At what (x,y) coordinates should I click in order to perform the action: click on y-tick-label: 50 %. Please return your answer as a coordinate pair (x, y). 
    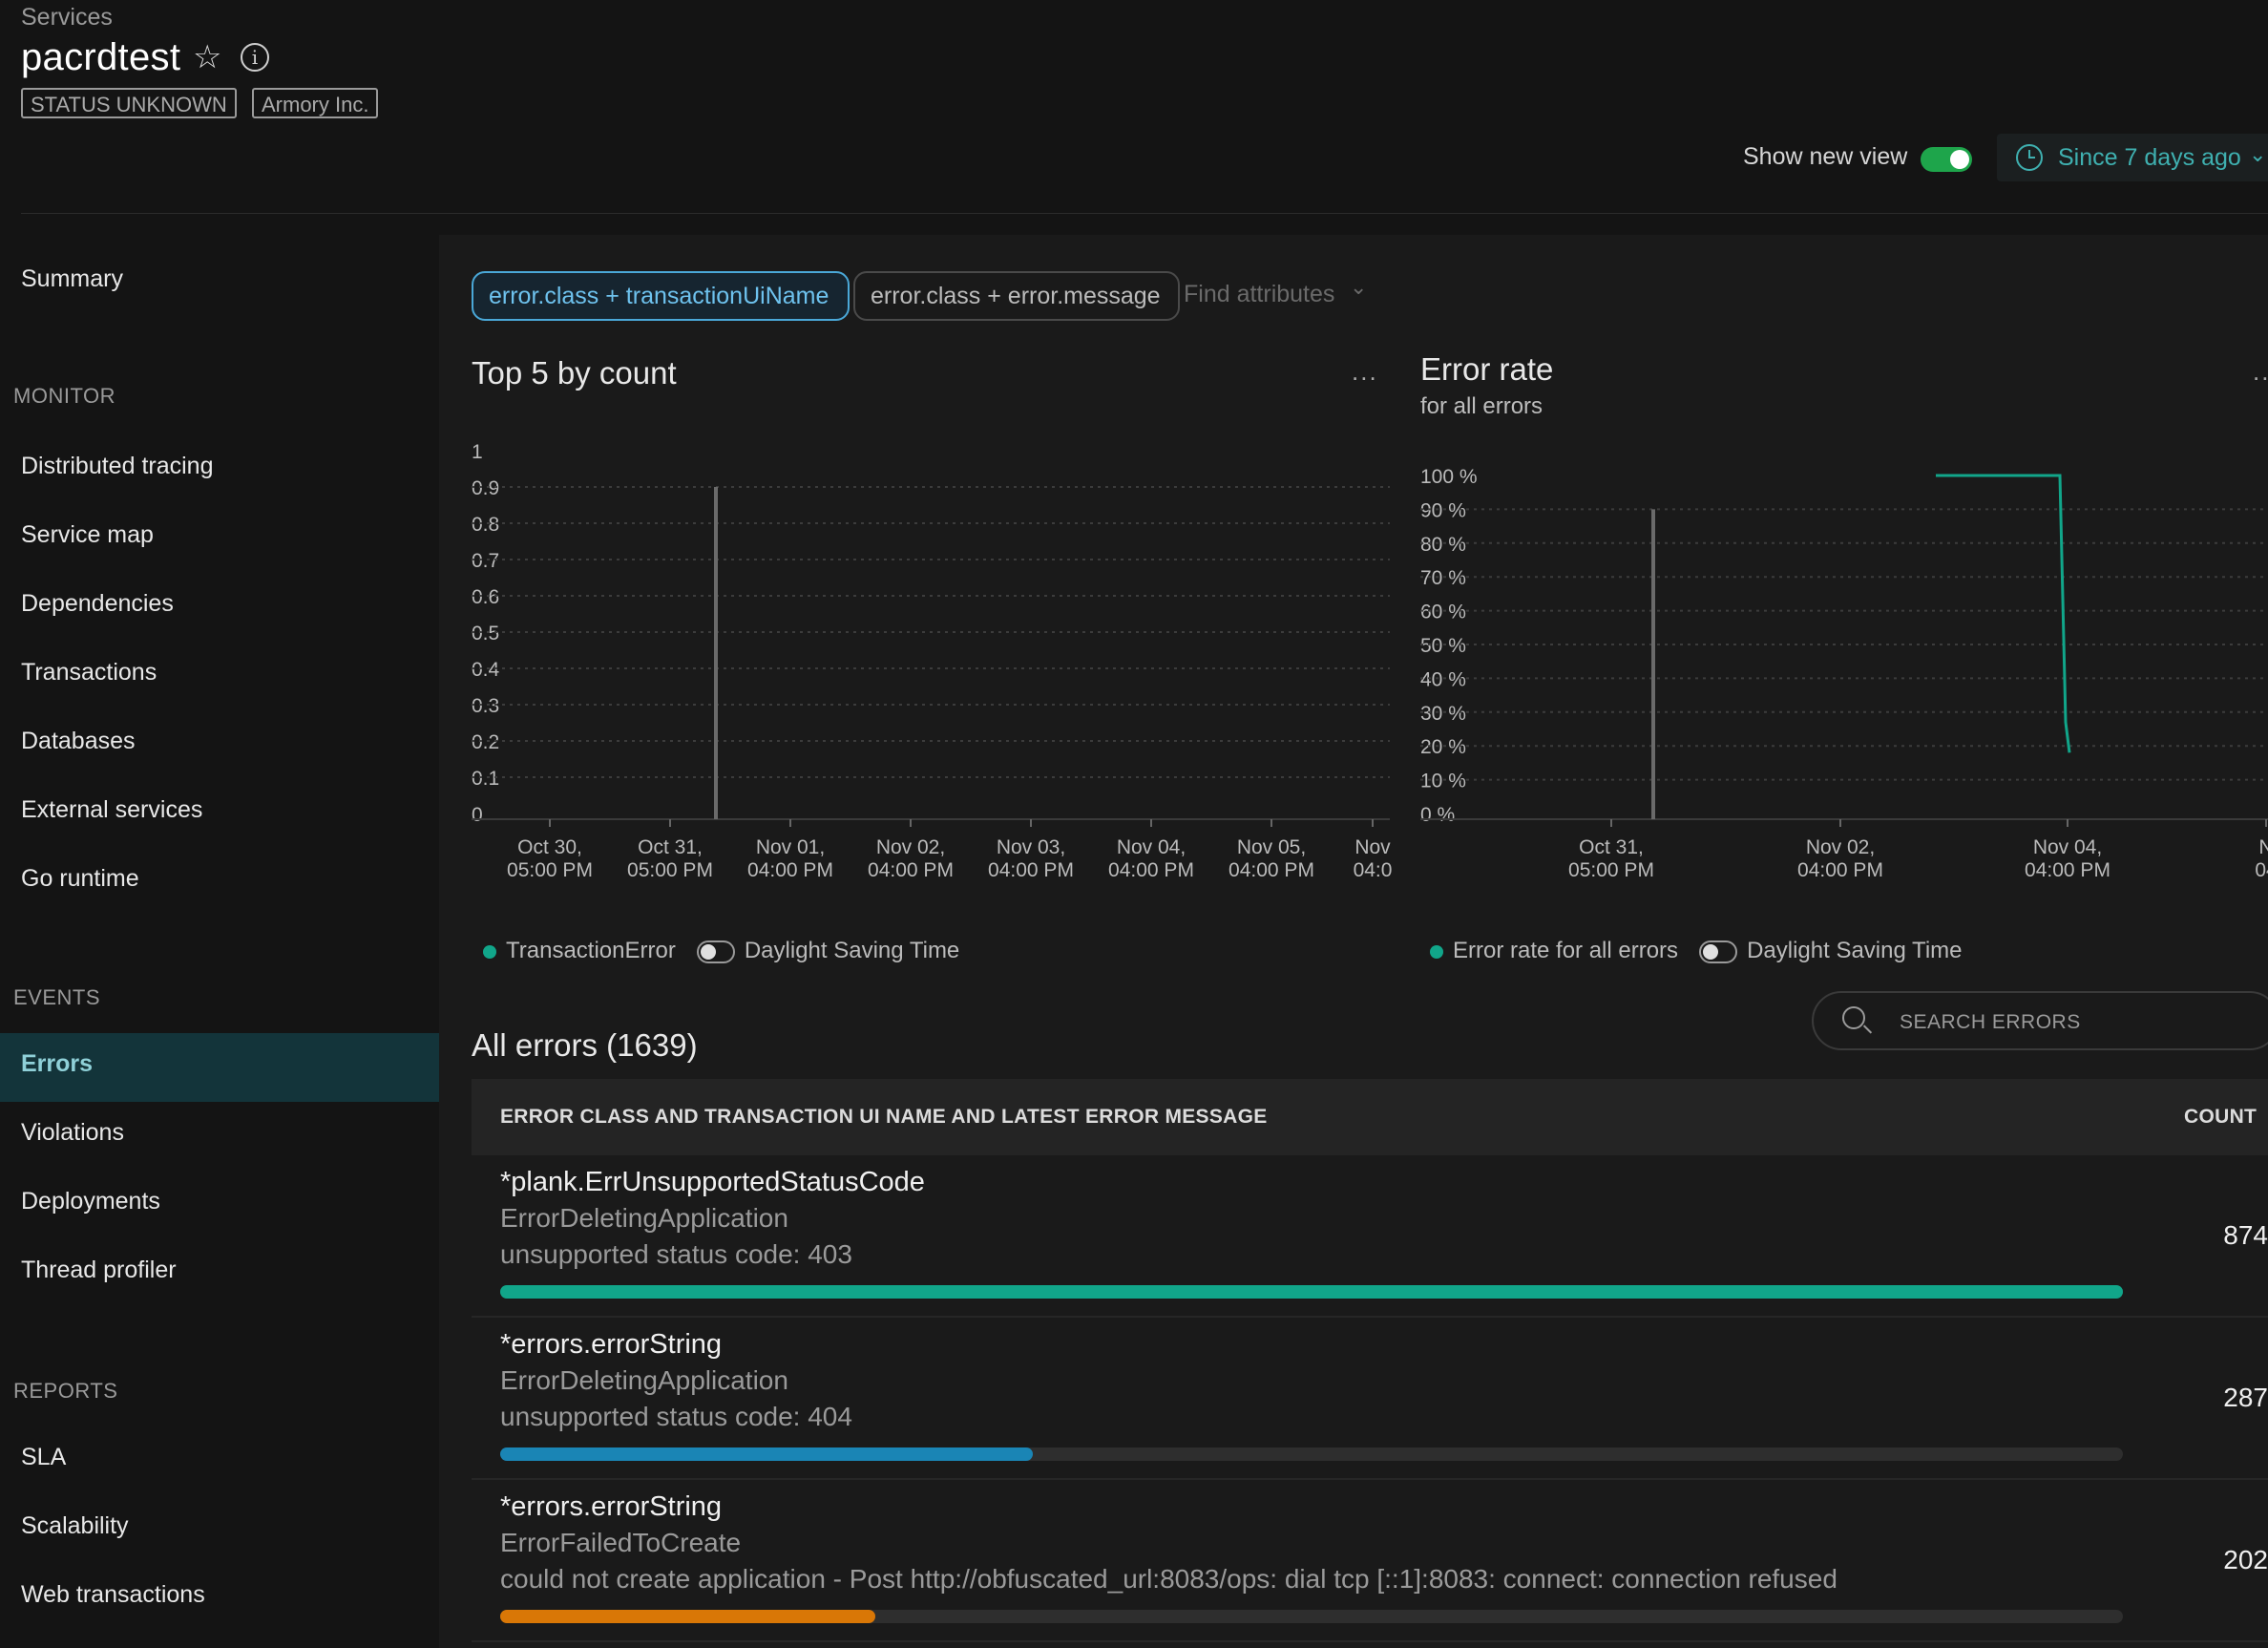
    Looking at the image, I should click on (1443, 646).